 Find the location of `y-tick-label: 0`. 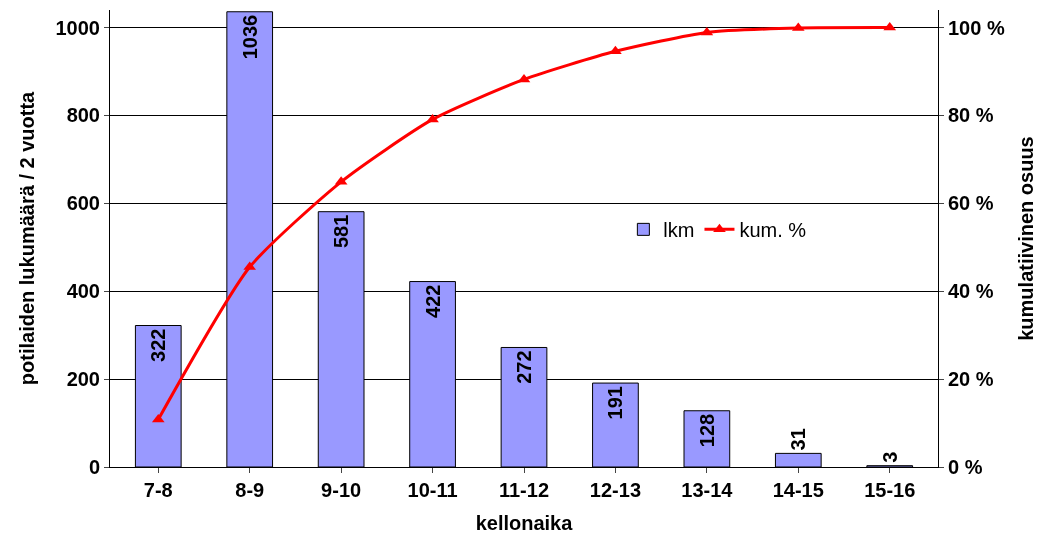

y-tick-label: 0 is located at coordinates (94, 467).